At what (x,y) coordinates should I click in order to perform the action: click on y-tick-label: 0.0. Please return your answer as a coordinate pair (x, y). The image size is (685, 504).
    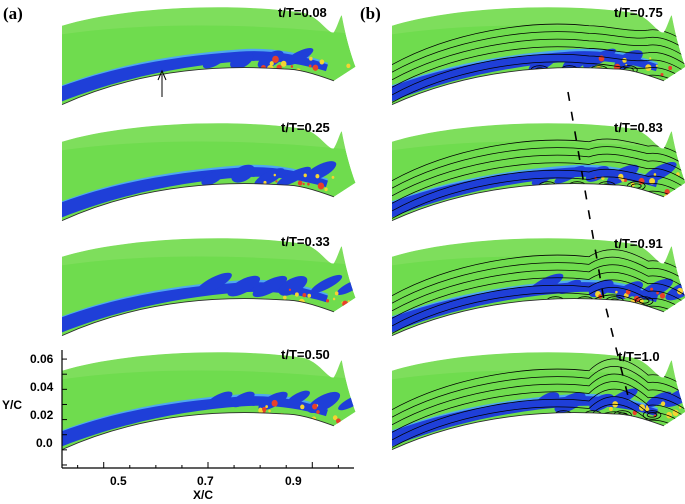
    Looking at the image, I should click on (44, 443).